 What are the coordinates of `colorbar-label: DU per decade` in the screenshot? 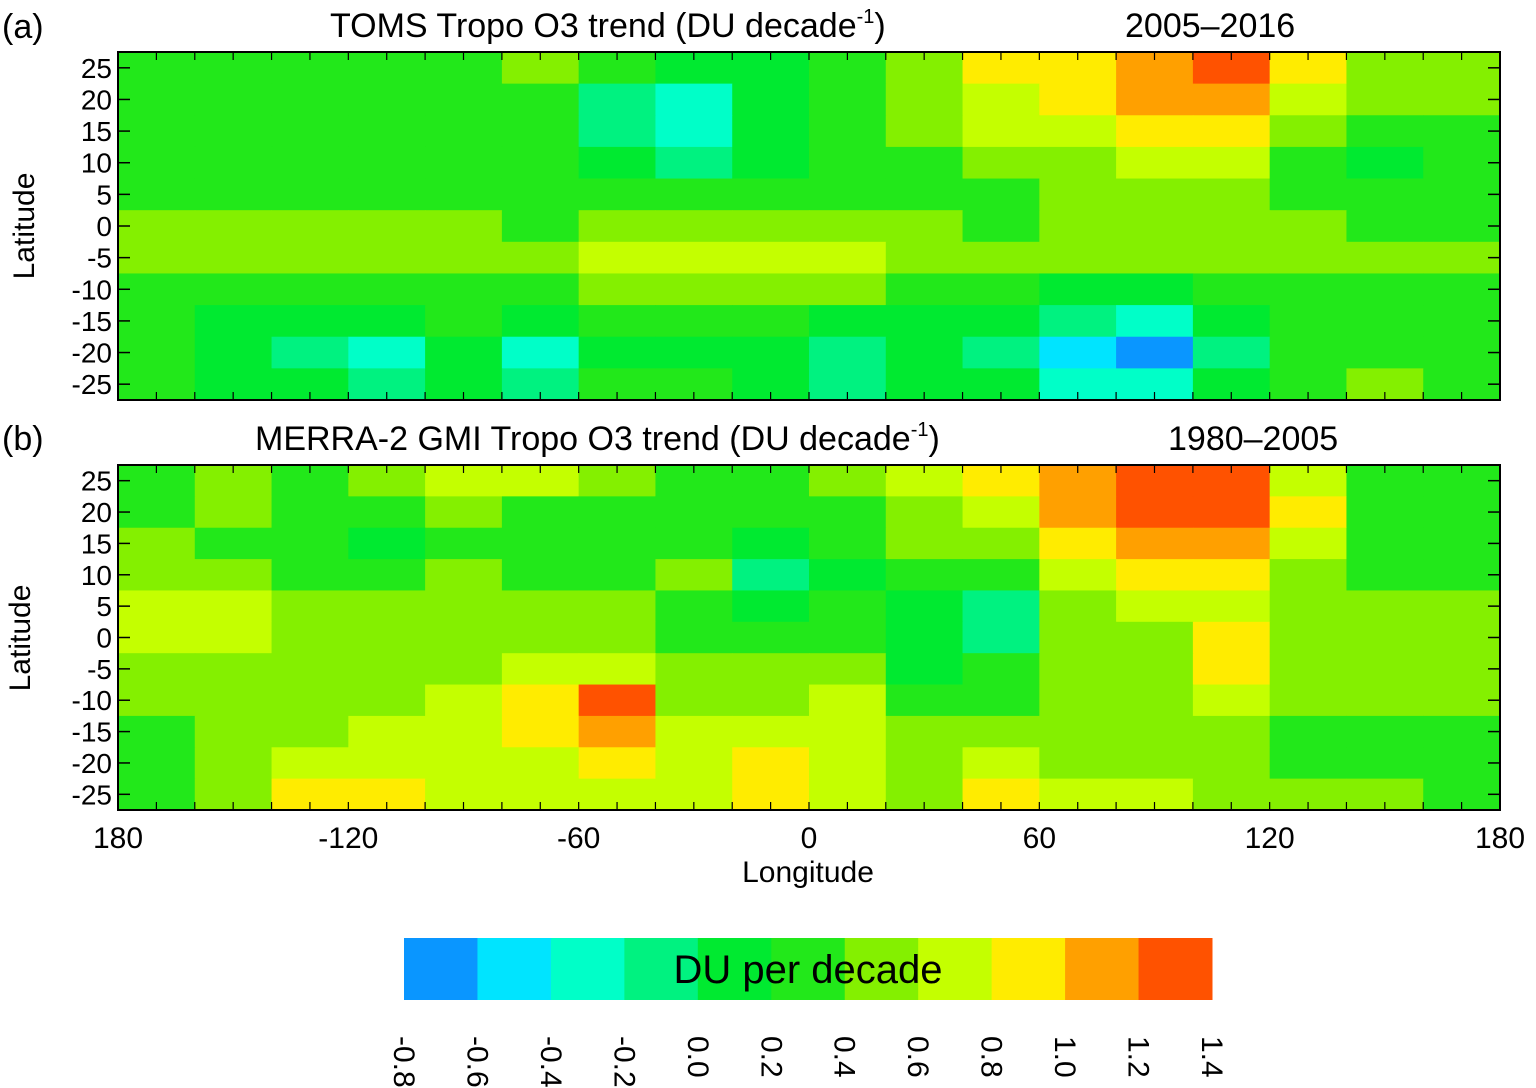 It's located at (807, 970).